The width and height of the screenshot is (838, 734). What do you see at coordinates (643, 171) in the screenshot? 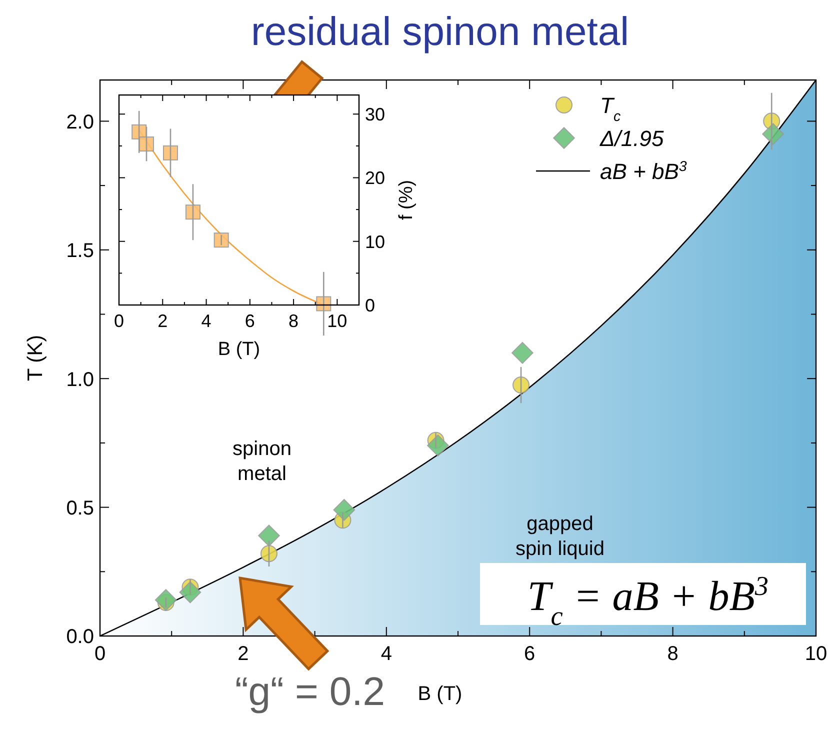
I see `legend-label: aB + bB$^{3}$` at bounding box center [643, 171].